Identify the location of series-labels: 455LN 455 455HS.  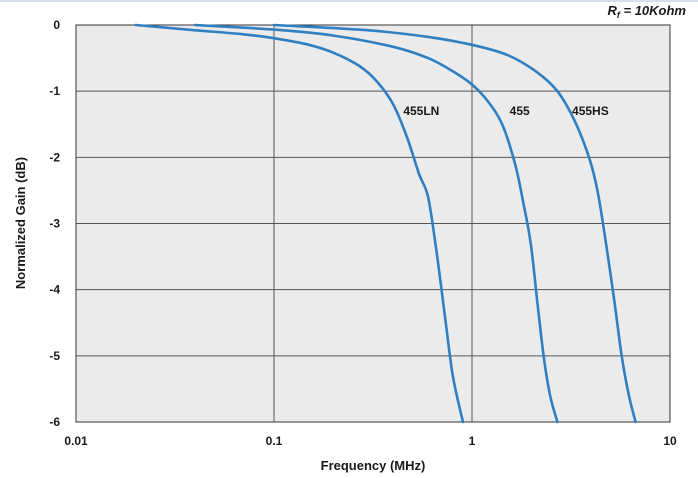
(505, 111).